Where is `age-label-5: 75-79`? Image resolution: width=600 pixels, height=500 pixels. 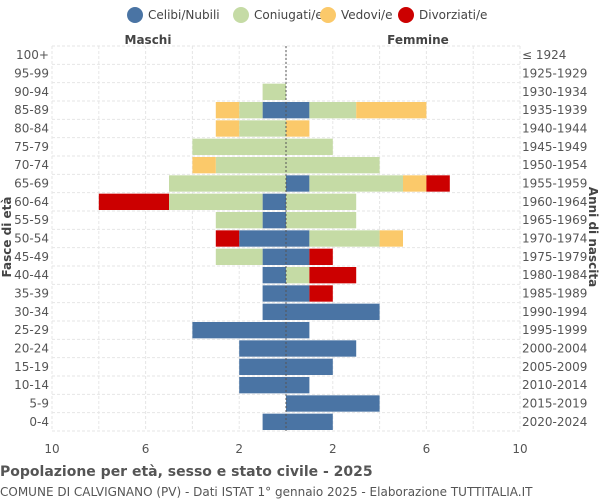 age-label-5: 75-79 is located at coordinates (31, 147).